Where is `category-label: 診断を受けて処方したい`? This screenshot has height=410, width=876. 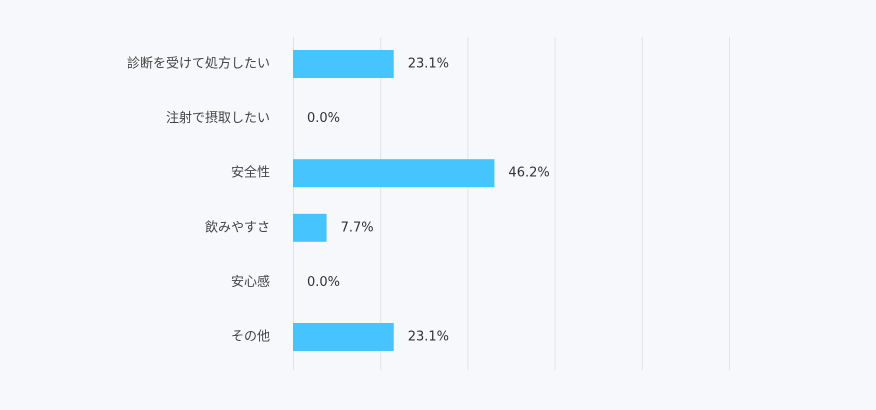
category-label: 診断を受けて処方したい is located at coordinates (198, 64).